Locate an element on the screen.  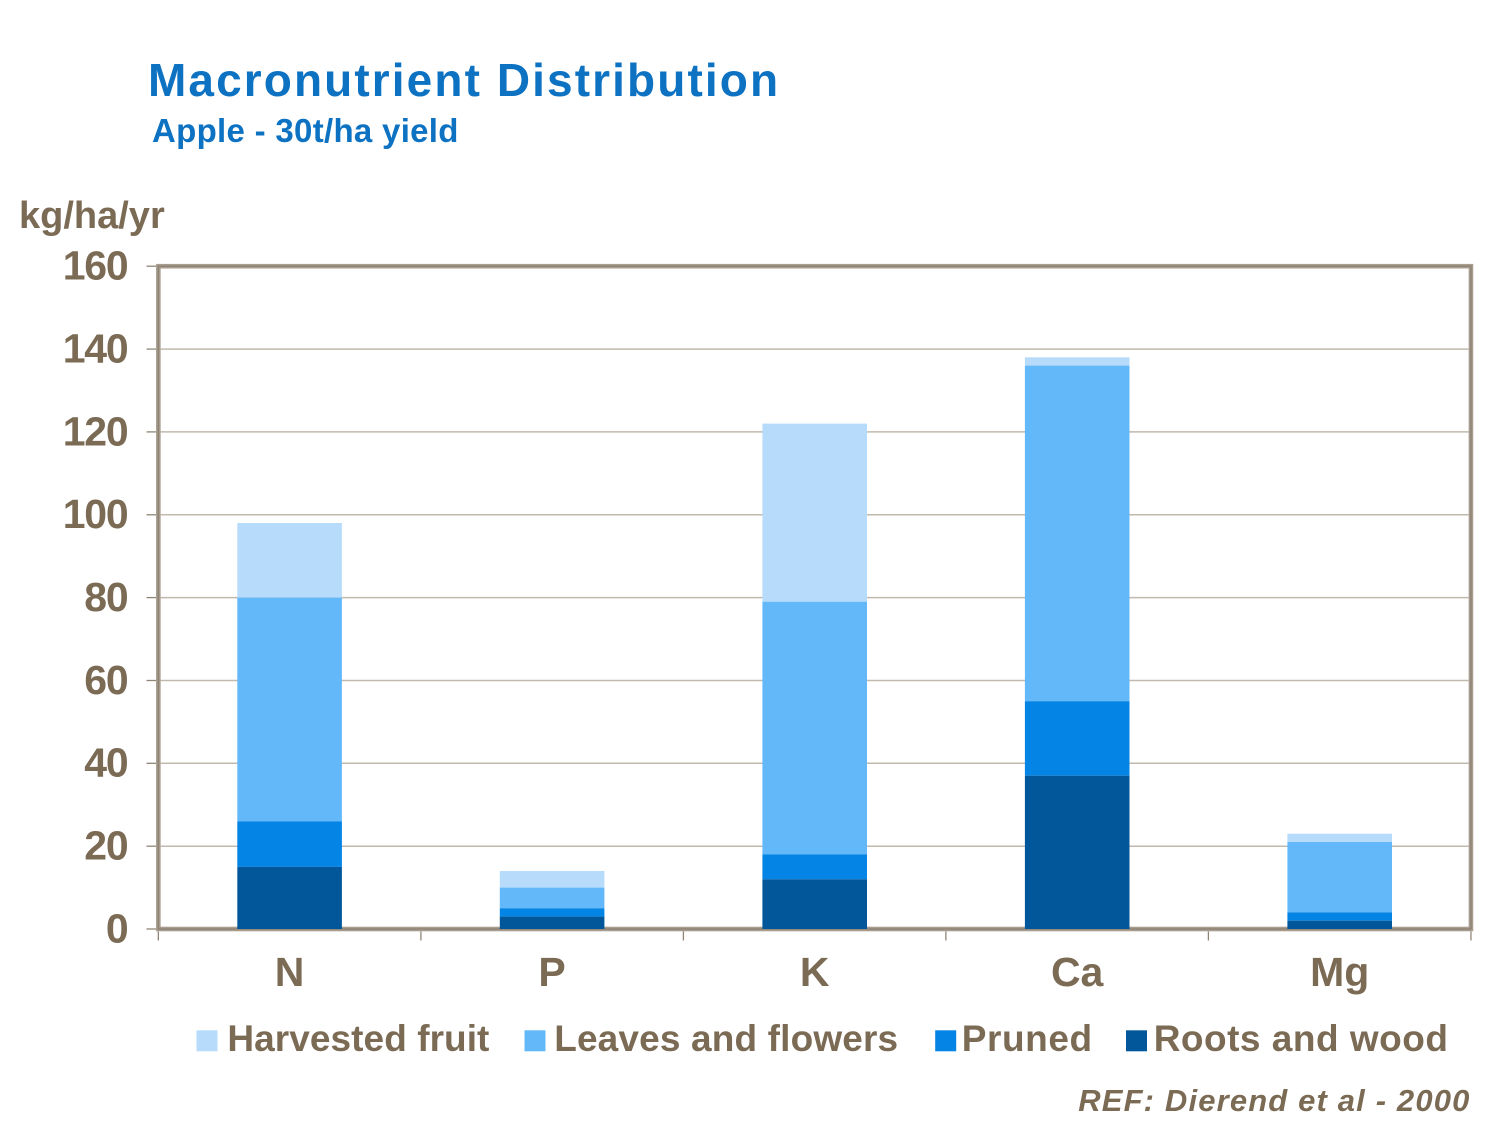
svg-text: Apple - 30t/ha yield is located at coordinates (305, 130).